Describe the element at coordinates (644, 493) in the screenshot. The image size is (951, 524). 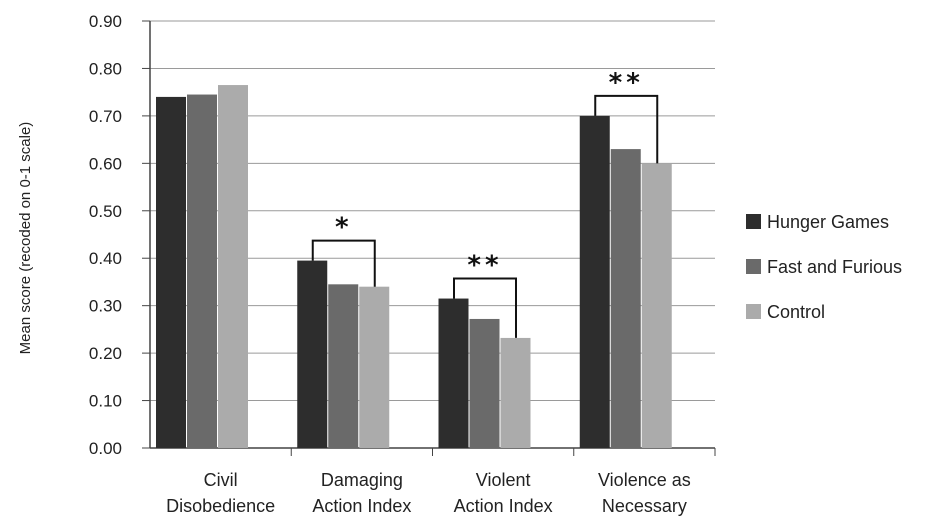
I see `x-category-label: Violence as Necessary` at that location.